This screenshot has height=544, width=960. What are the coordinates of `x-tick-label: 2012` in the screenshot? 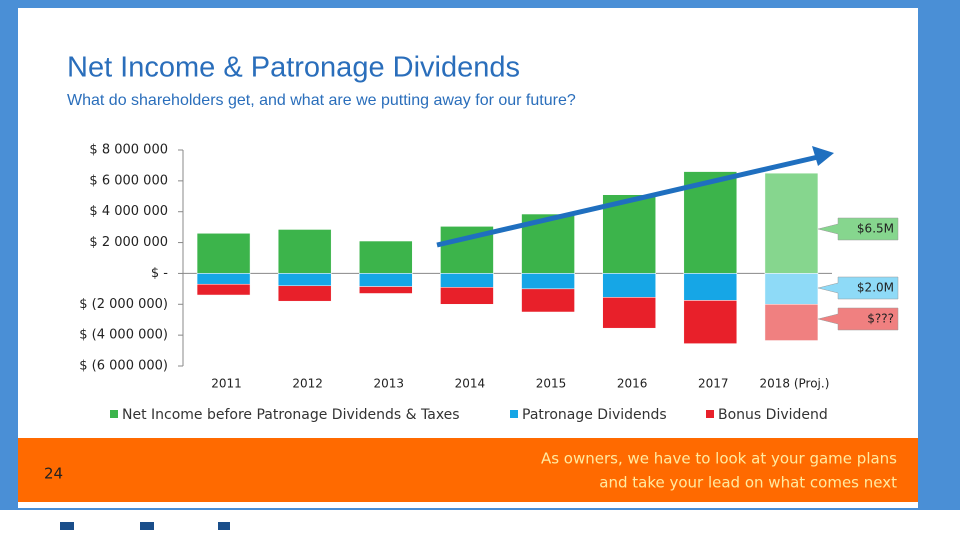 It's located at (307, 384).